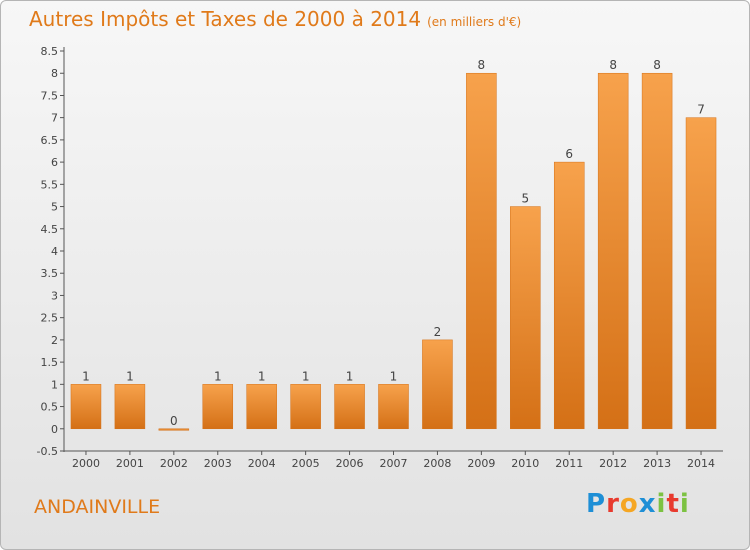  I want to click on bar-value-label: 7, so click(701, 110).